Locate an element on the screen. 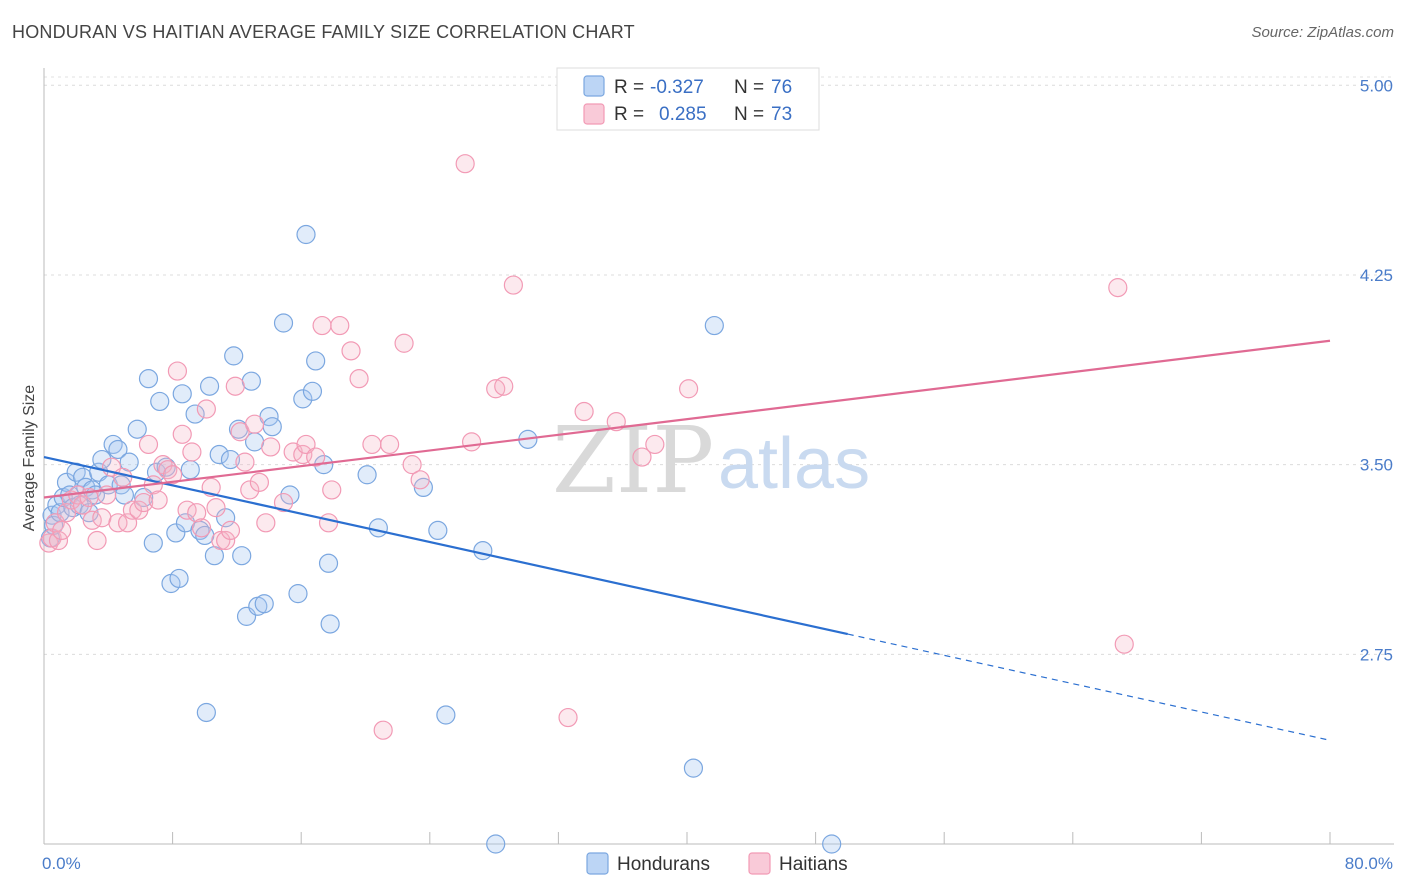  bottom-legend-label-hondurans: Hondurans is located at coordinates (663, 864).